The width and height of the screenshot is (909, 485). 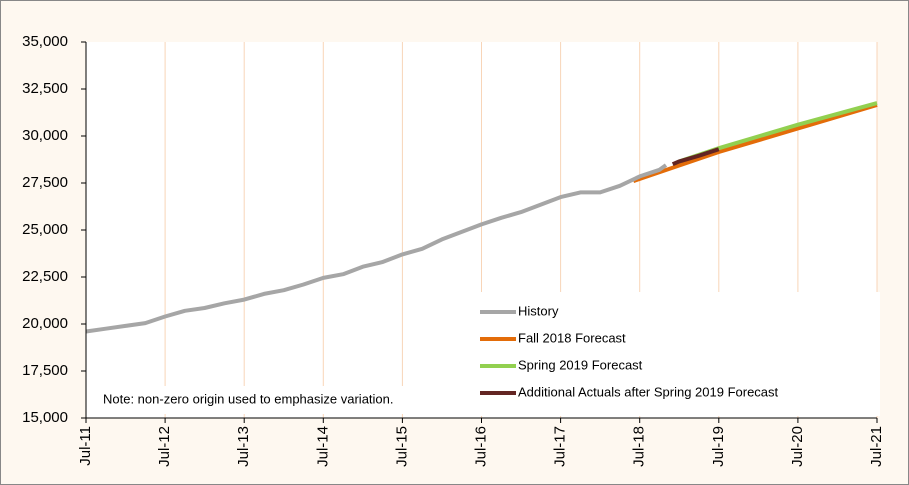 I want to click on y-tick-label: 32,500, so click(x=45, y=88).